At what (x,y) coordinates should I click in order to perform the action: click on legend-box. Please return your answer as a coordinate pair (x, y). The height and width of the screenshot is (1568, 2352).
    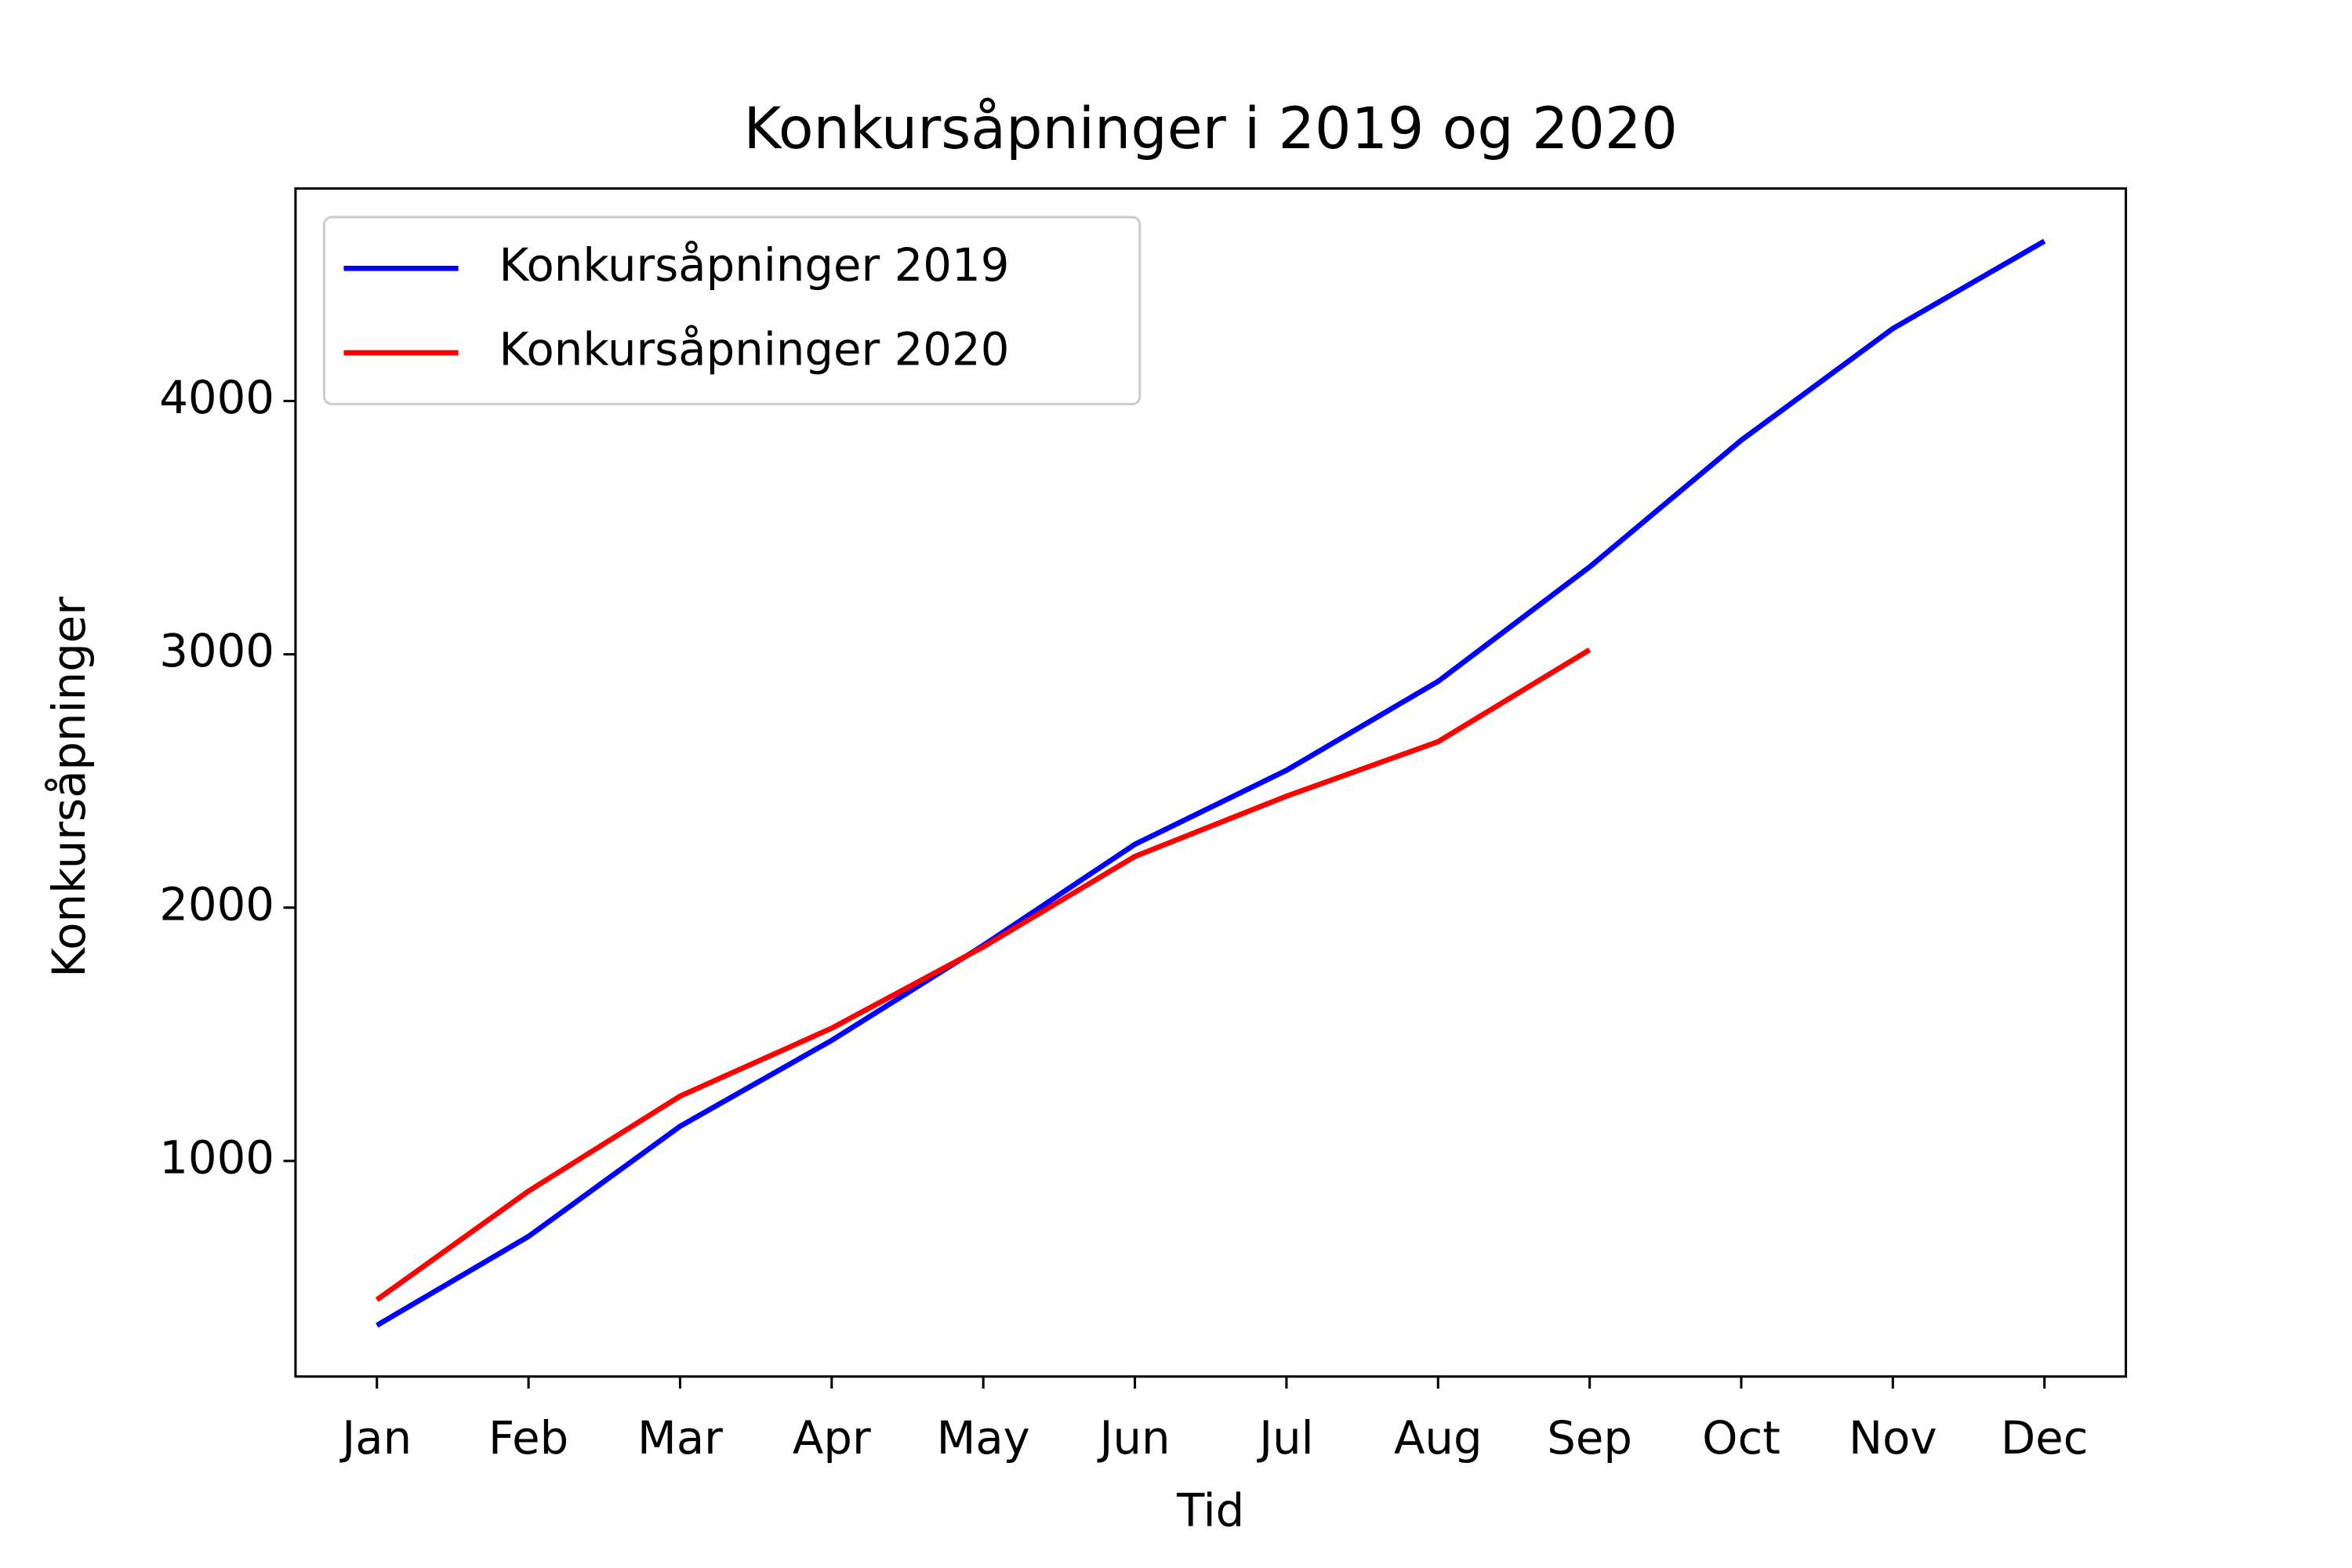
    Looking at the image, I should click on (732, 310).